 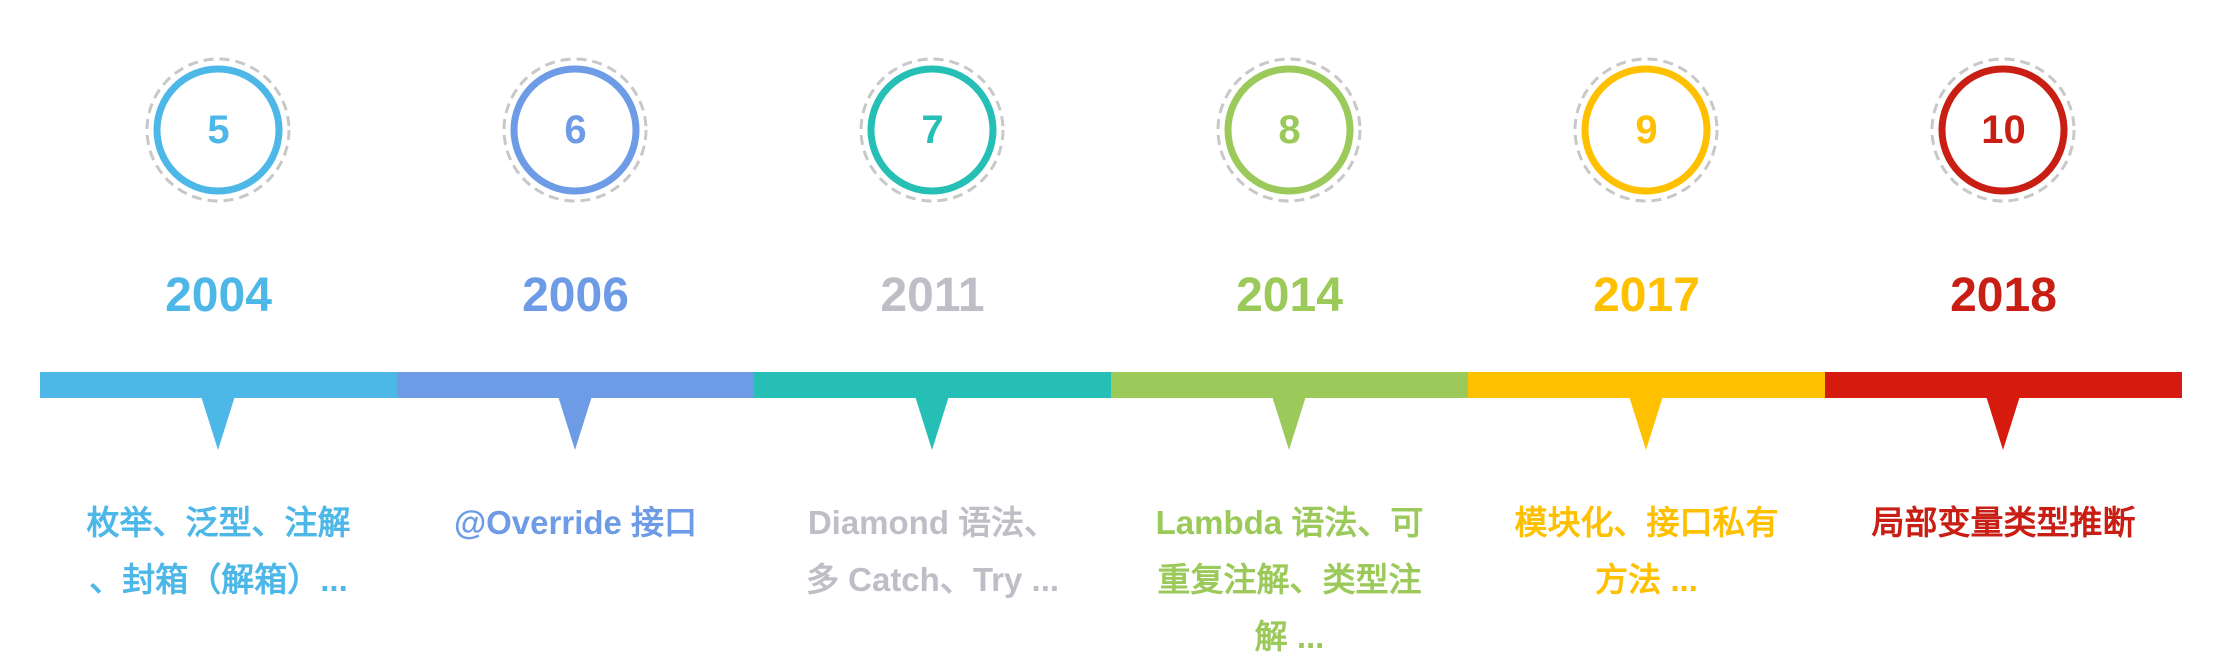 I want to click on feature-description: @Override 接口, so click(x=575, y=522).